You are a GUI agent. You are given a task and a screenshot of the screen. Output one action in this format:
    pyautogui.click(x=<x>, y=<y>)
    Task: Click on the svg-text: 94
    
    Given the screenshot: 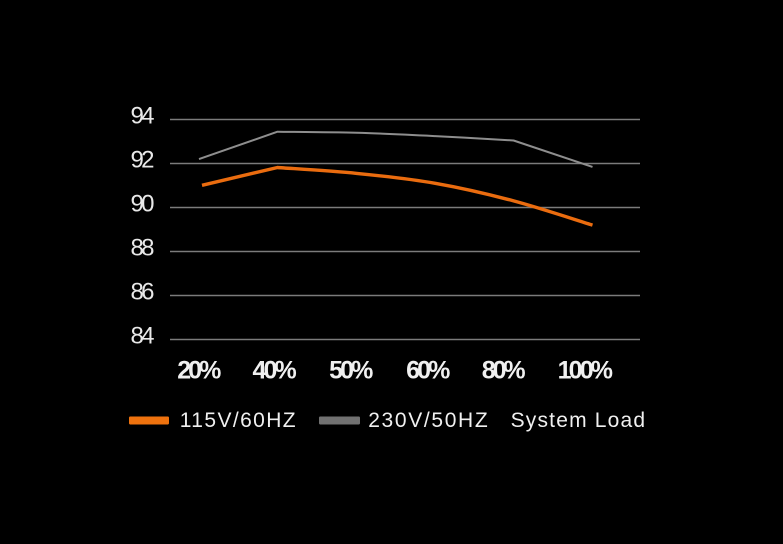 What is the action you would take?
    pyautogui.click(x=143, y=116)
    